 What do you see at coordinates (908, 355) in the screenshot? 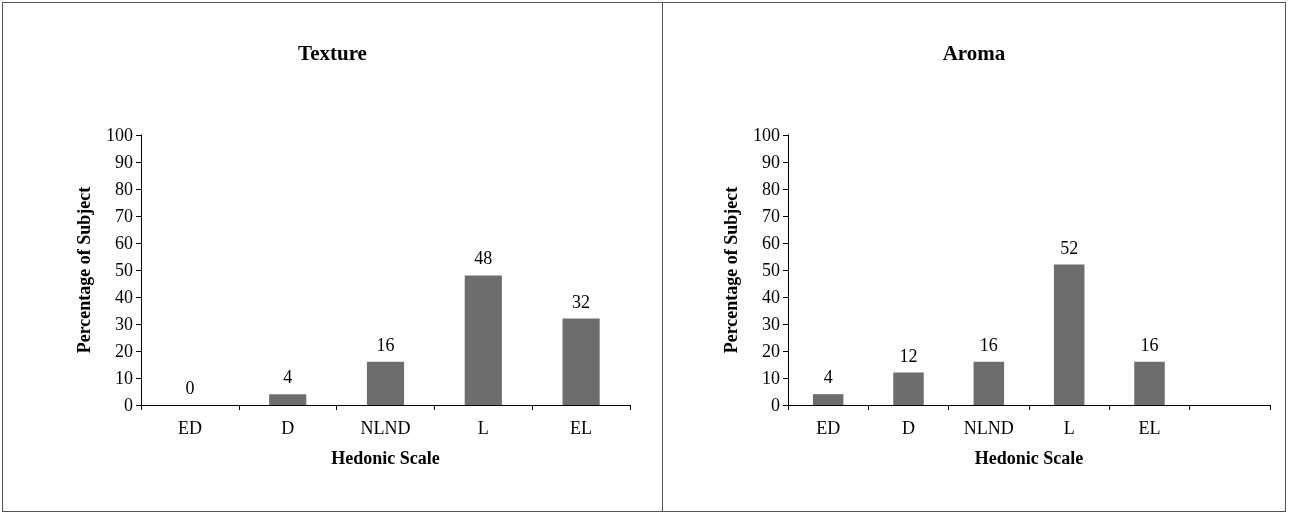
I see `data-label: 12` at bounding box center [908, 355].